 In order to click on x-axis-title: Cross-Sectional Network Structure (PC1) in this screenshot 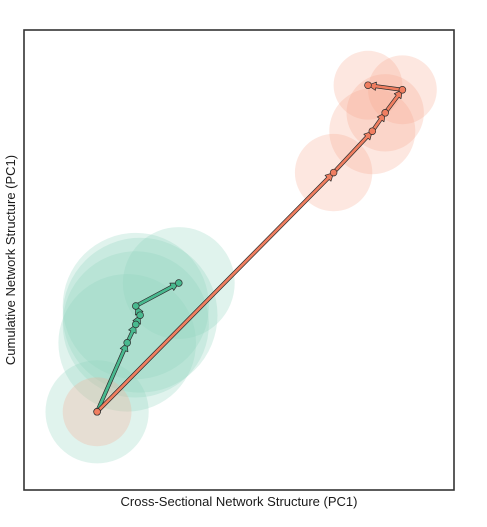, I will do `click(239, 501)`.